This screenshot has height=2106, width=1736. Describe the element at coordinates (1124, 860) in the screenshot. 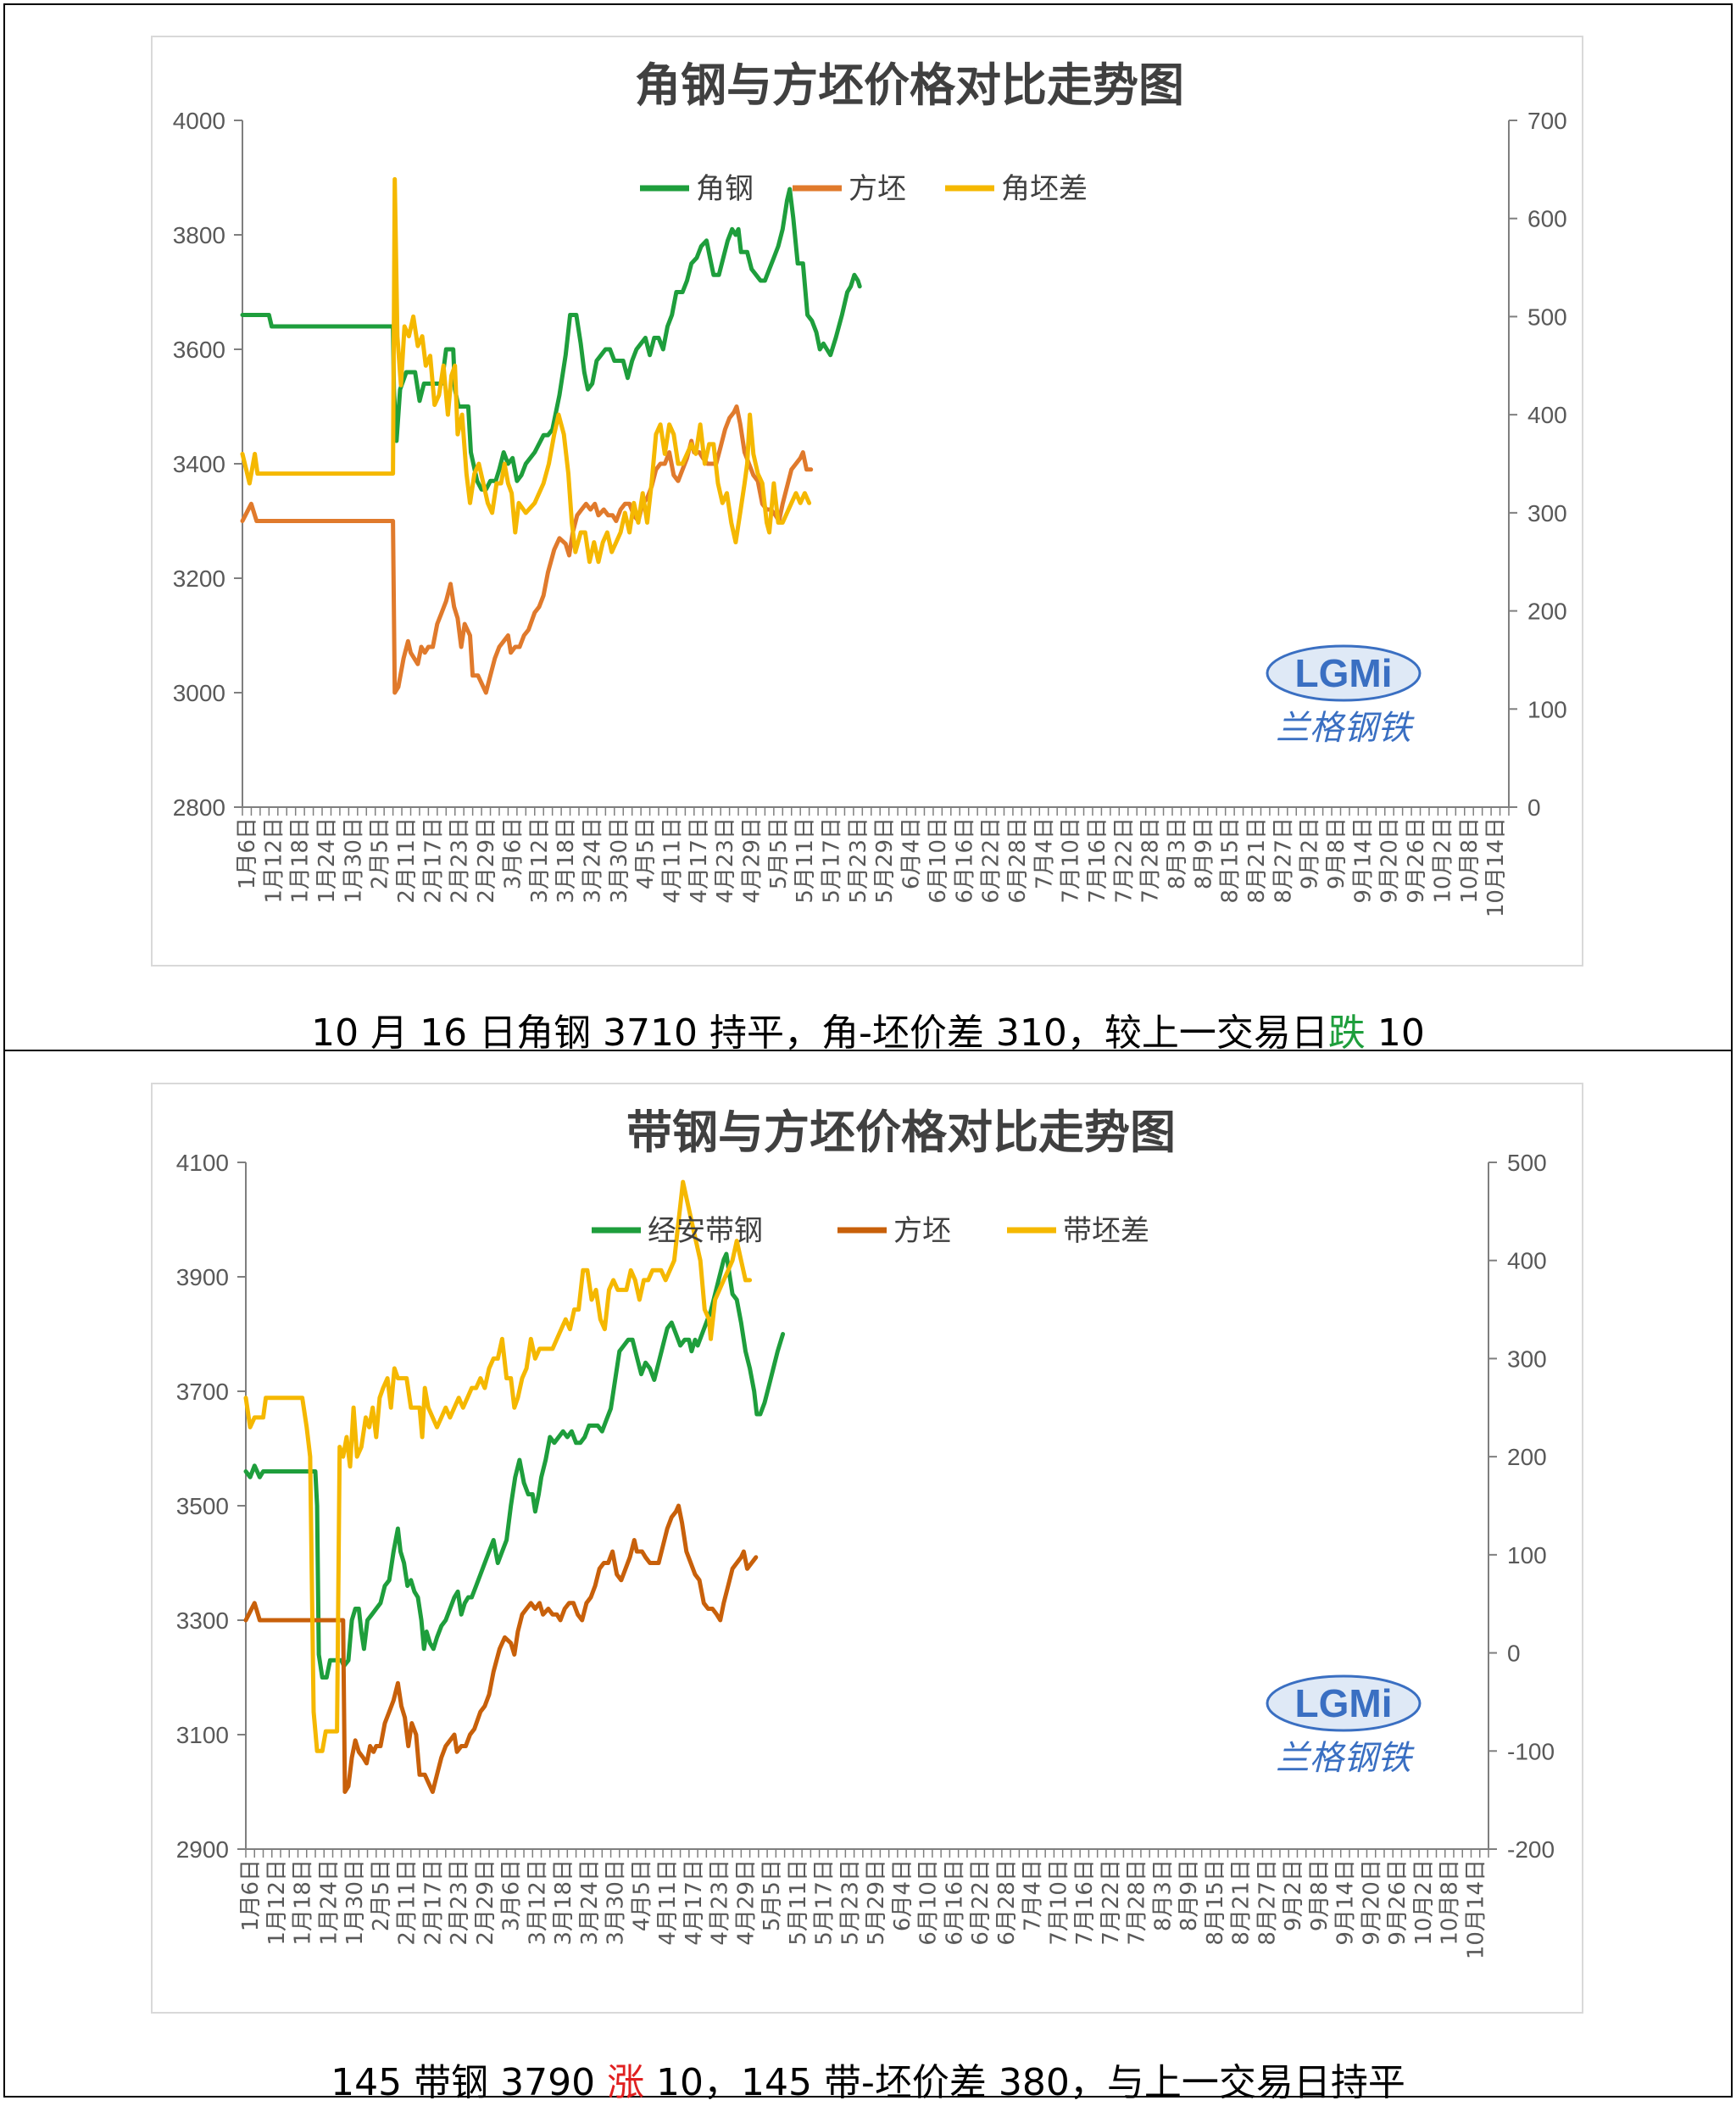

I see `x-tick-label: 7月22日` at that location.